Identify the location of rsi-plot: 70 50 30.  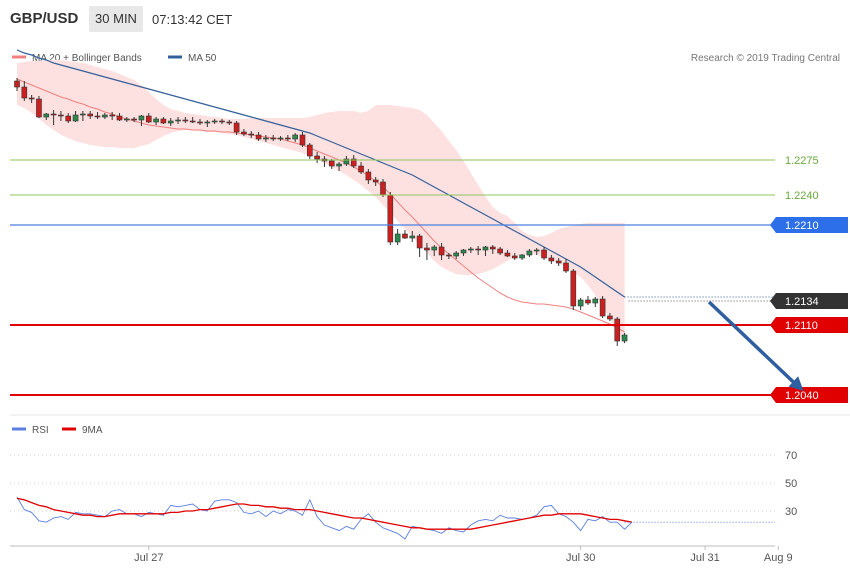
(403, 495).